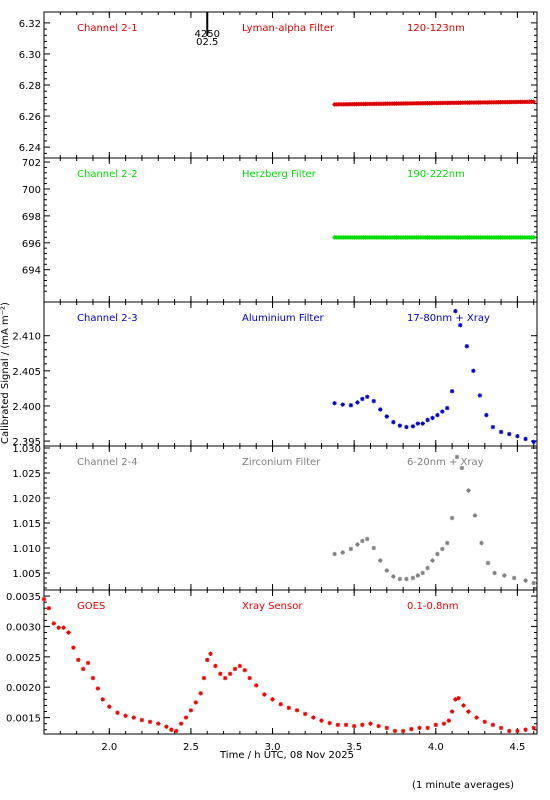 Image resolution: width=550 pixels, height=800 pixels. I want to click on y-tick-label: 2.405, so click(26, 372).